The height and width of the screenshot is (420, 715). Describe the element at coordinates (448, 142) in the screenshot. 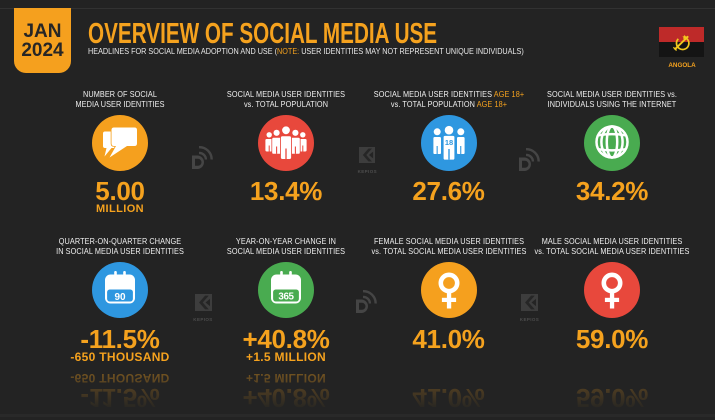

I see `svg-text: 18` at that location.